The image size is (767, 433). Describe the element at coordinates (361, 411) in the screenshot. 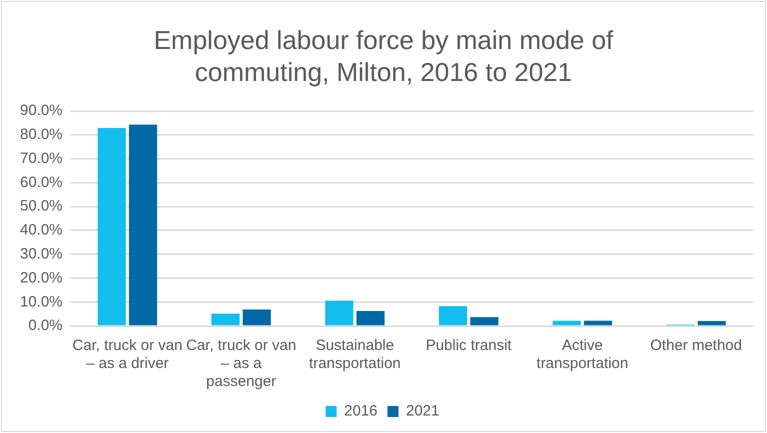

I see `legend-label: 2016` at that location.